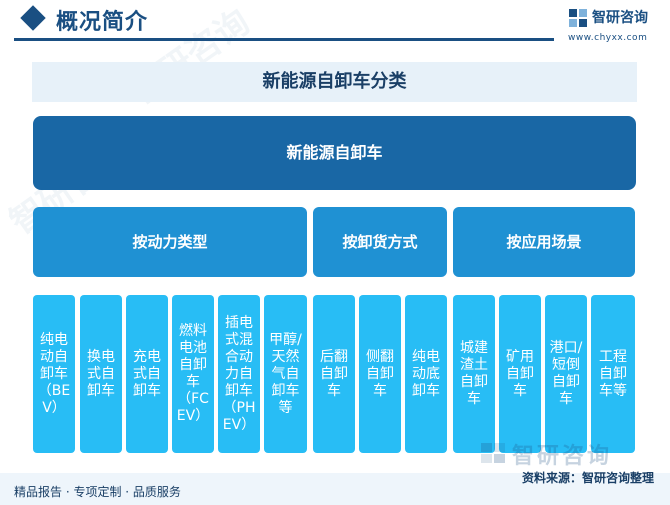 This screenshot has height=505, width=670. What do you see at coordinates (335, 23) in the screenshot?
I see `page-header: 概况简介 智研咨询 www.chyxx.com` at bounding box center [335, 23].